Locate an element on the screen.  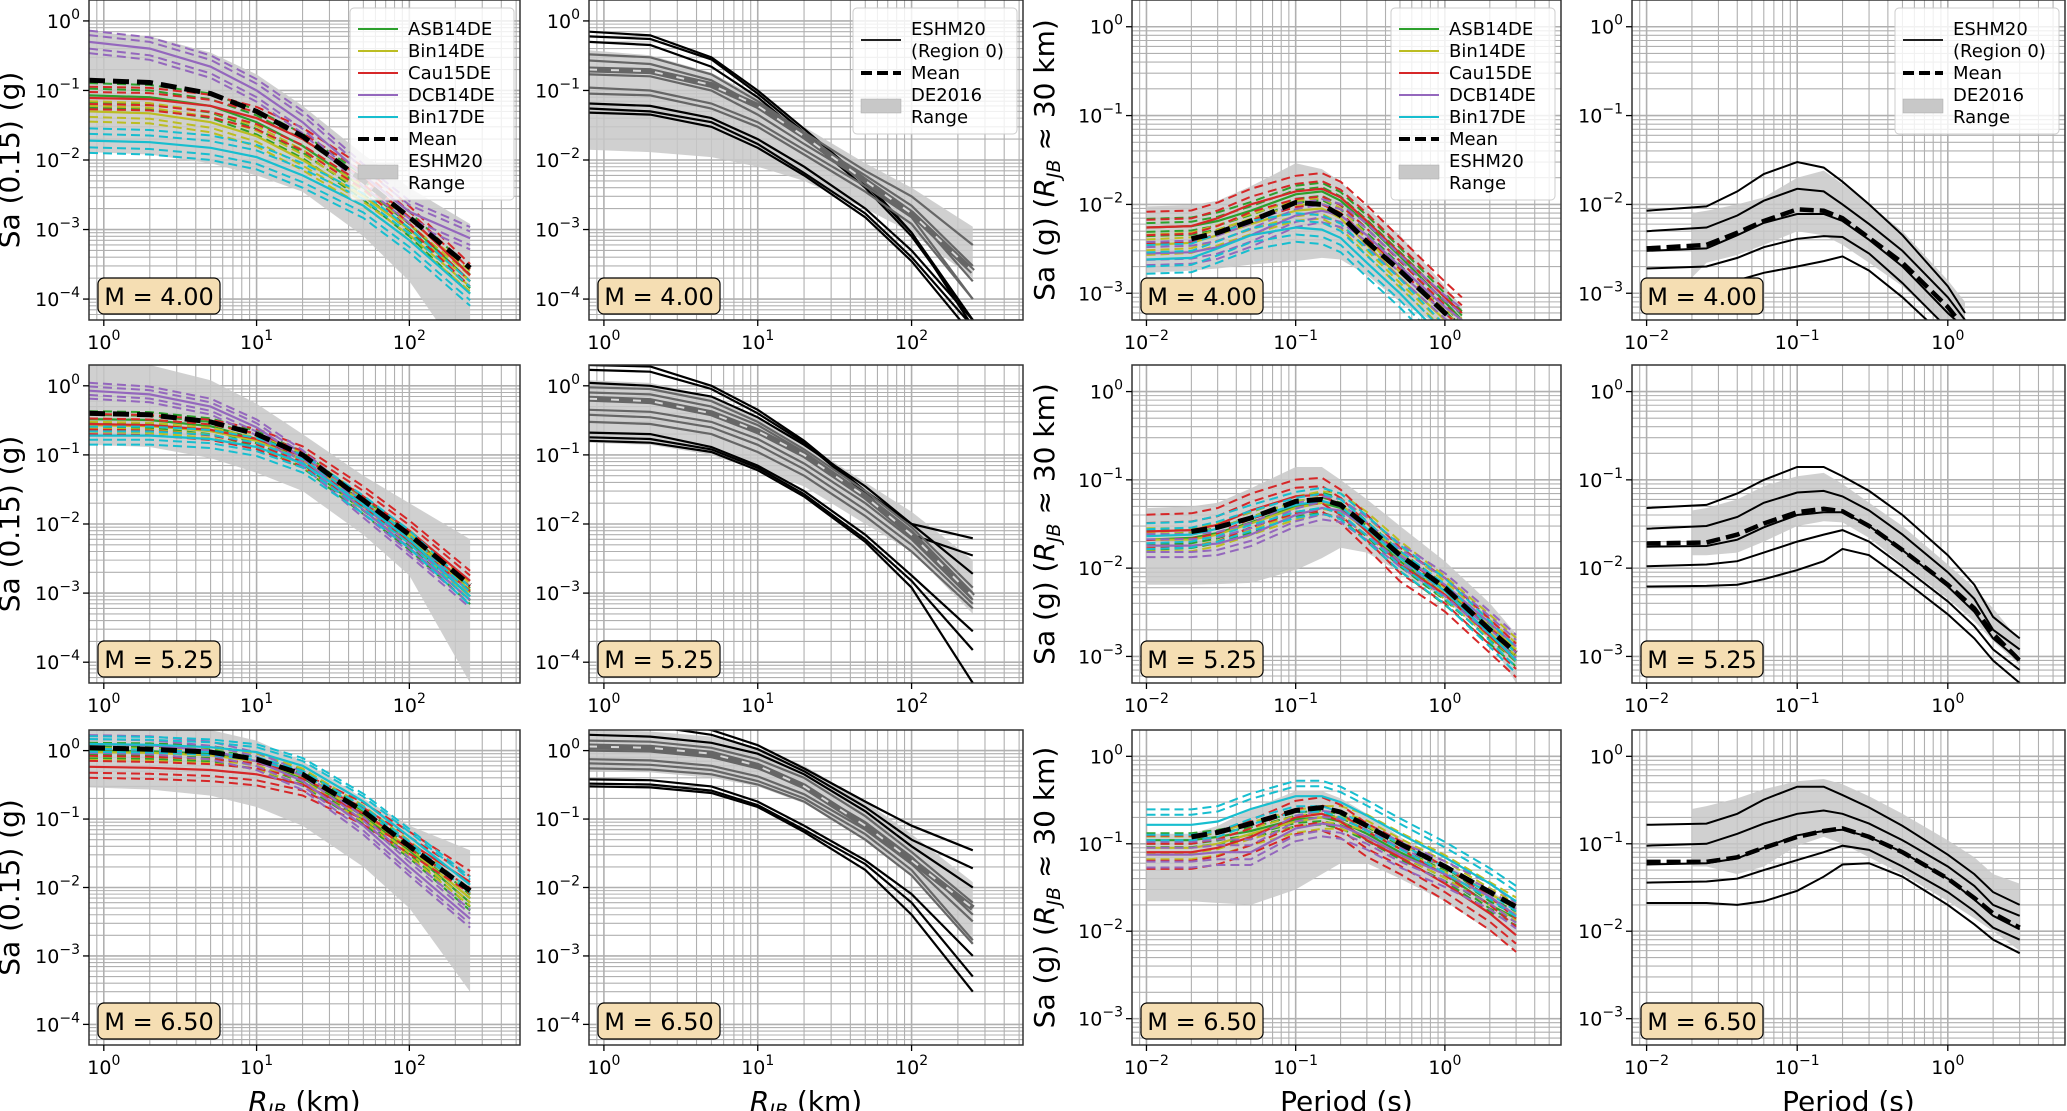
series-asb14de is located at coordinates (1304, 255).